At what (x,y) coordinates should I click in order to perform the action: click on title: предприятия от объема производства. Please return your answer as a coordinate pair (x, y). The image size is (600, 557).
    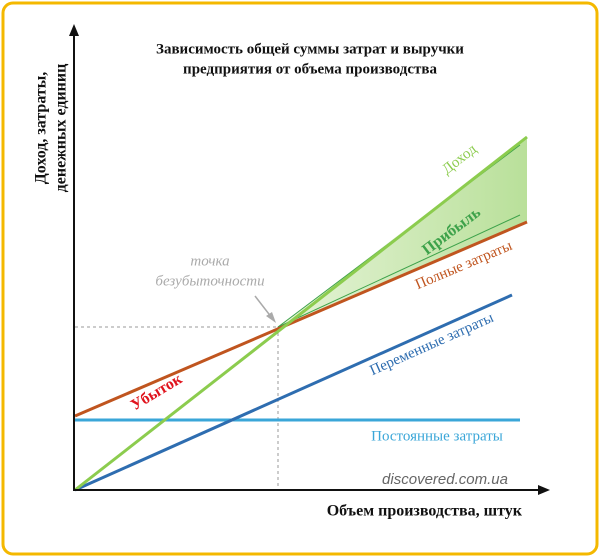
    Looking at the image, I should click on (310, 69).